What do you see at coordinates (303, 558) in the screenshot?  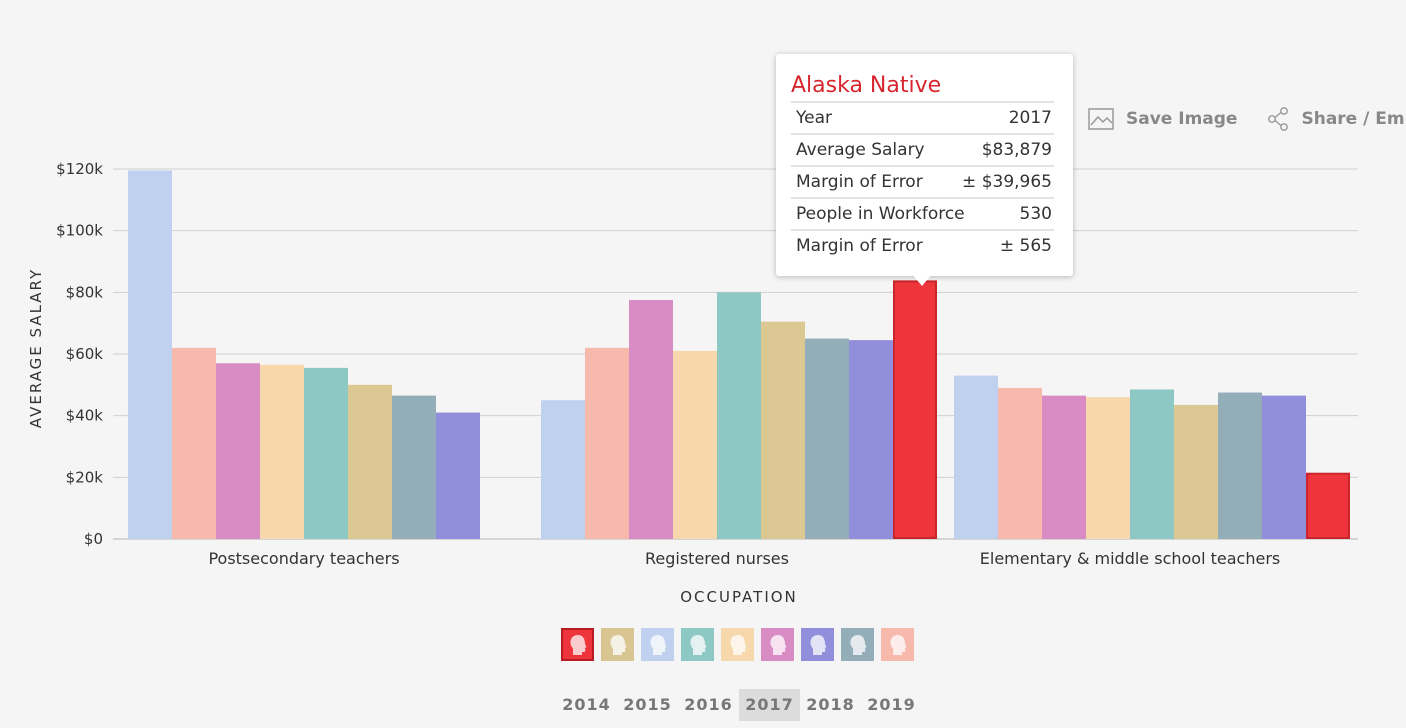 I see `x-category-label: Postsecondary teachers` at bounding box center [303, 558].